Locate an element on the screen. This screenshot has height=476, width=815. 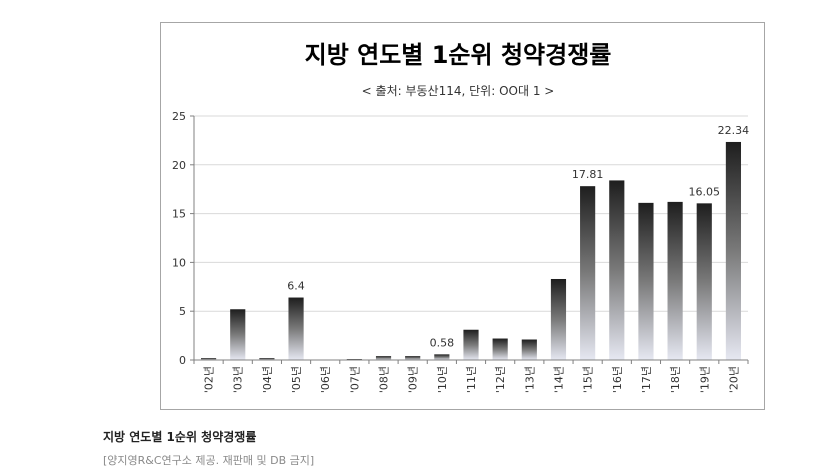
y-tick-label: 10 is located at coordinates (179, 262).